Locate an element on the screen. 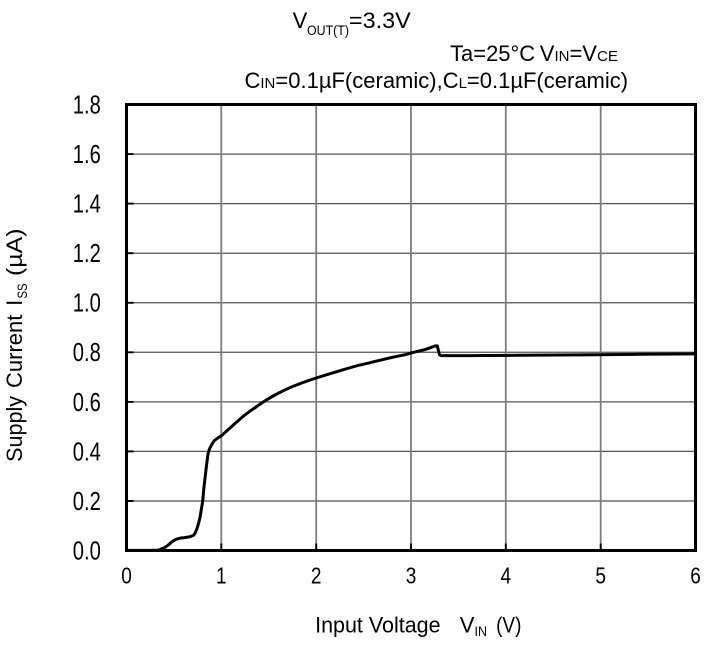 The image size is (711, 650). svg-text: Ta=25°C is located at coordinates (492, 53).